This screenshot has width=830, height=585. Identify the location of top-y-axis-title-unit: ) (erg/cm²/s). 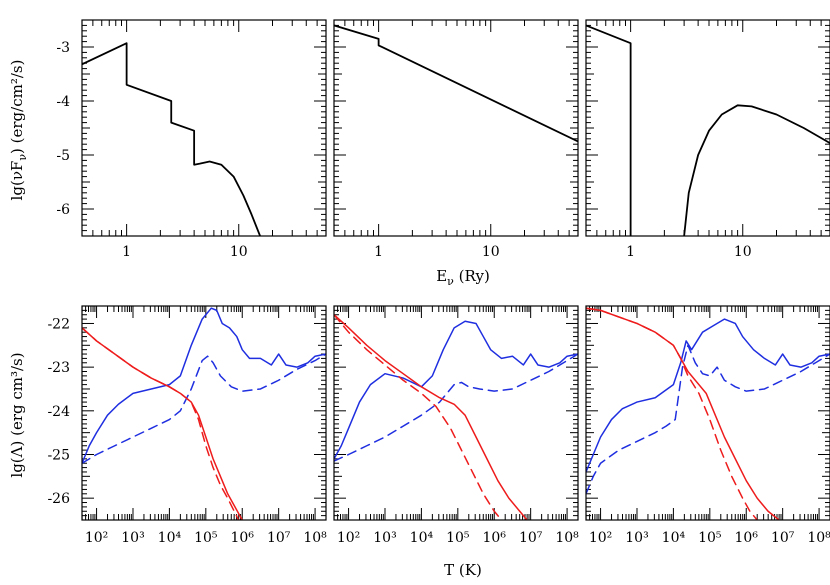
(17, 107).